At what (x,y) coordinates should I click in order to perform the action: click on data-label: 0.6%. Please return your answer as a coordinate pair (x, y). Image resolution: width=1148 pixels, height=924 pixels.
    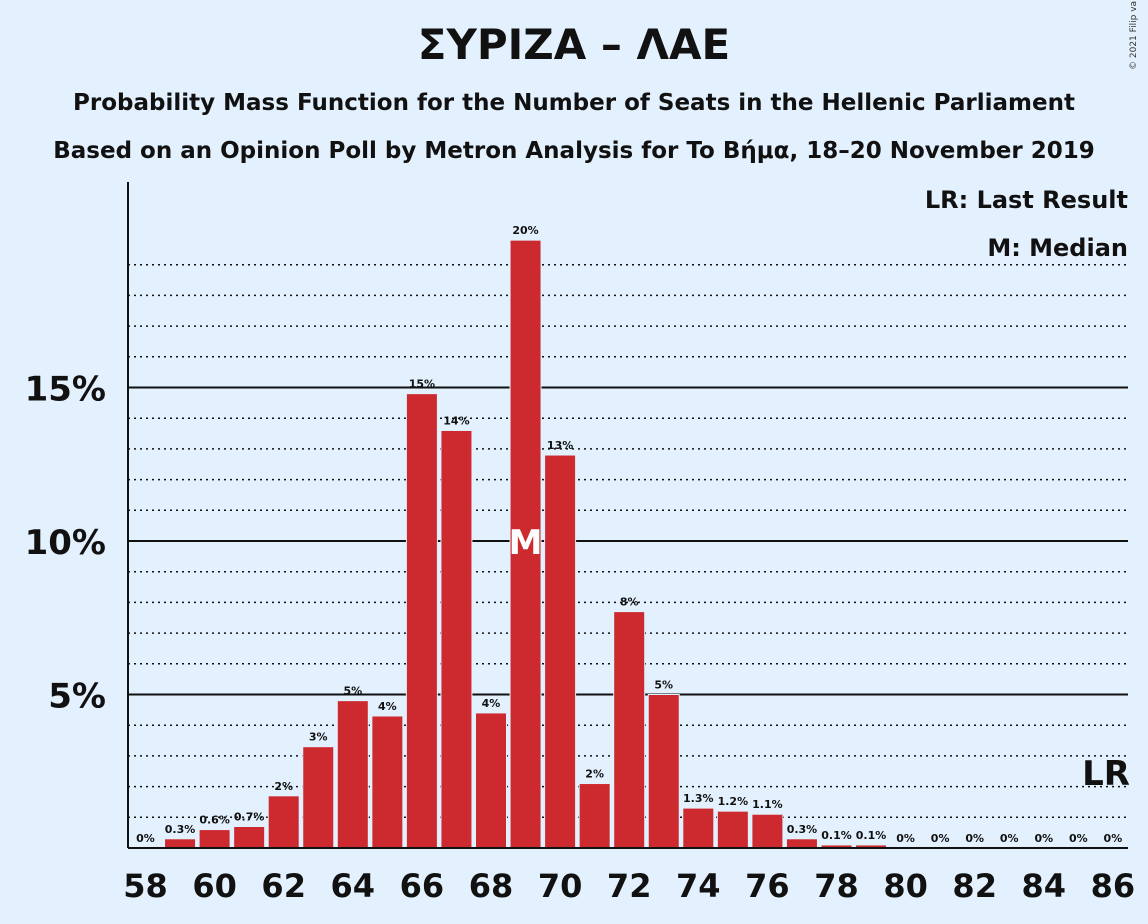
    Looking at the image, I should click on (214, 820).